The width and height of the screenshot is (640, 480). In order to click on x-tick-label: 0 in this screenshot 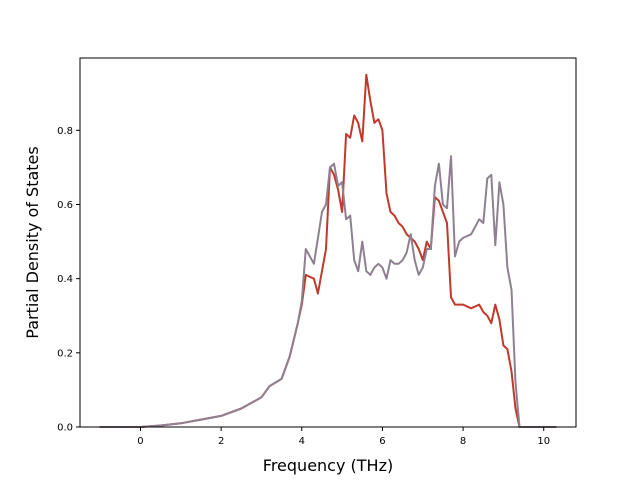, I will do `click(140, 441)`.